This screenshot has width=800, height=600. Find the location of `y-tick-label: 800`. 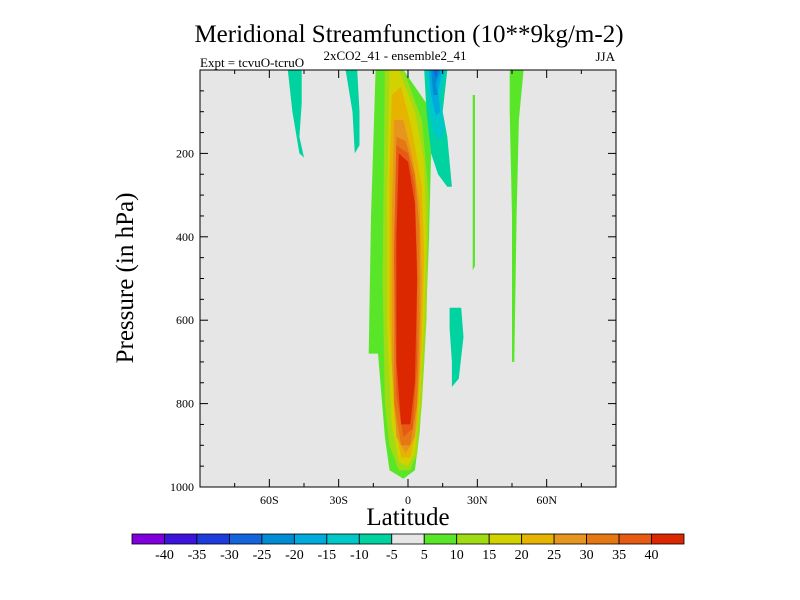

y-tick-label: 800 is located at coordinates (185, 404).